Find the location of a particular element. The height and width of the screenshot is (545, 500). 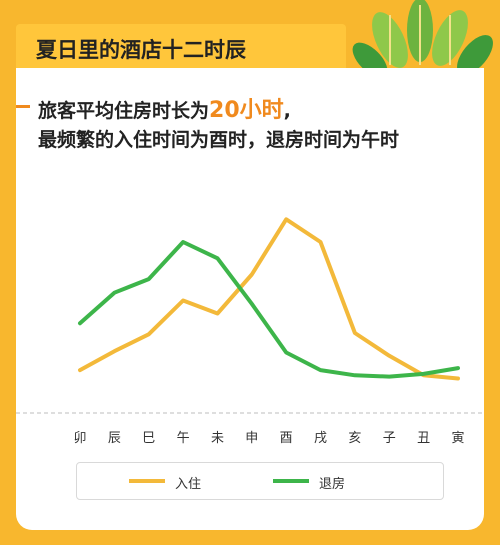

highlight-duration: 20小时 is located at coordinates (246, 110).